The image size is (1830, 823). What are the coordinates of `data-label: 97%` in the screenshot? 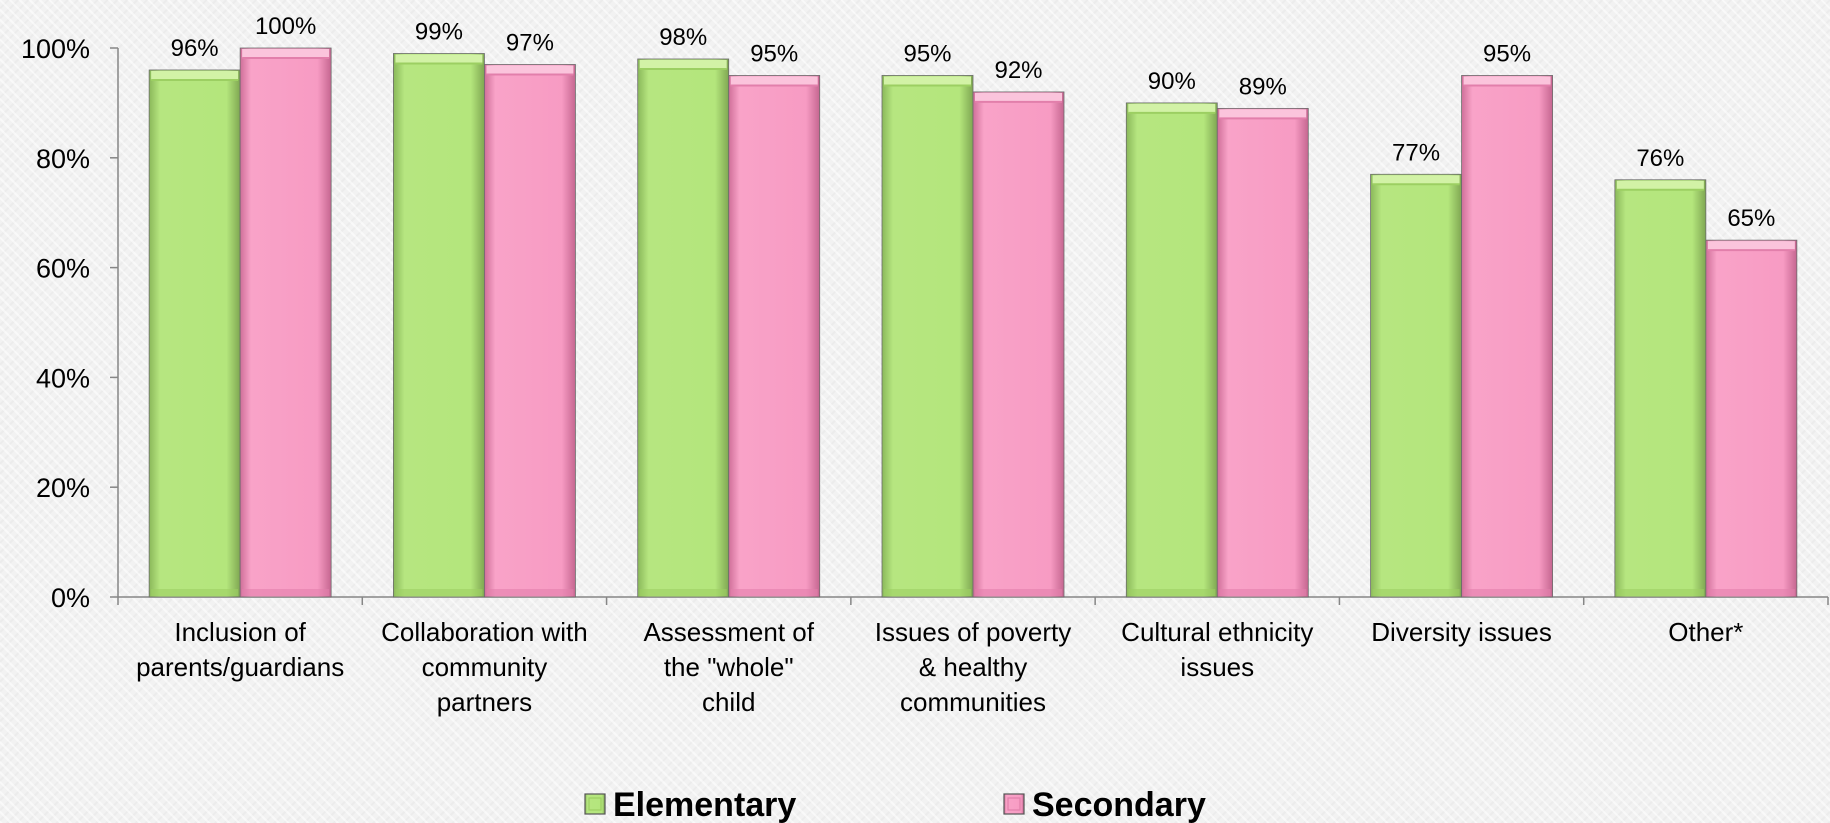 It's located at (530, 42).